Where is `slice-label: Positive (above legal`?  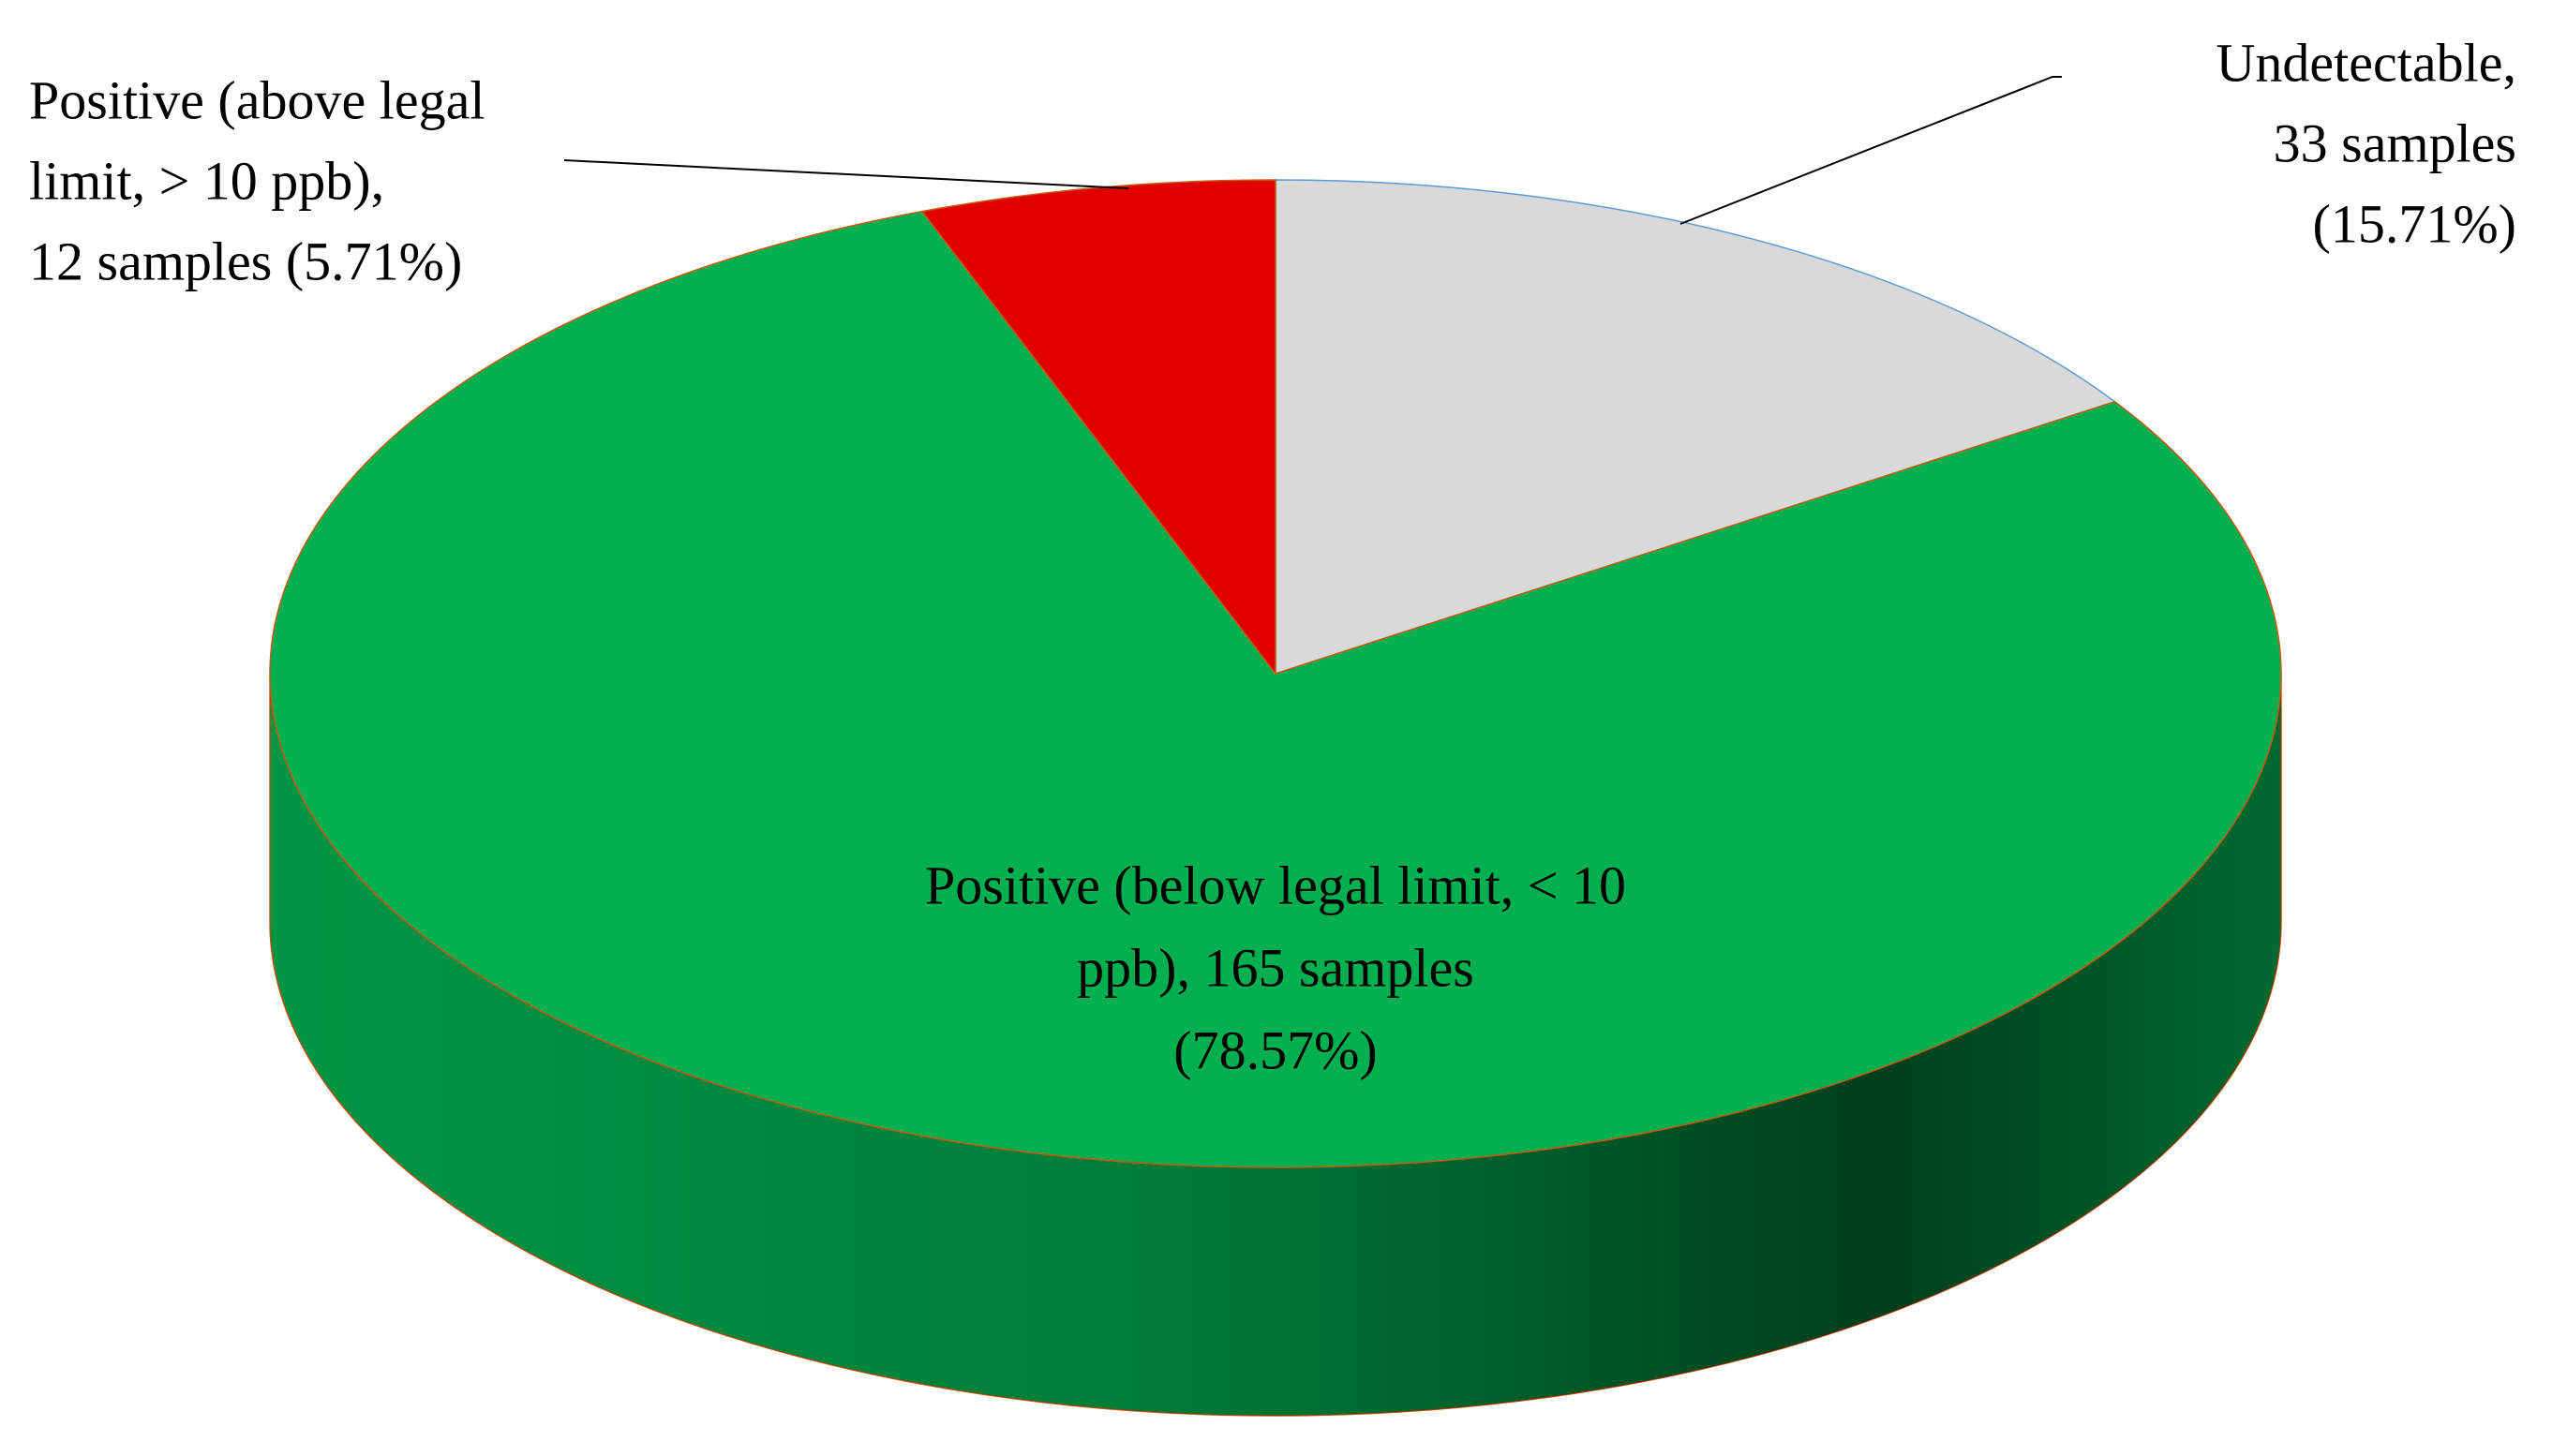
slice-label: Positive (above legal is located at coordinates (257, 99).